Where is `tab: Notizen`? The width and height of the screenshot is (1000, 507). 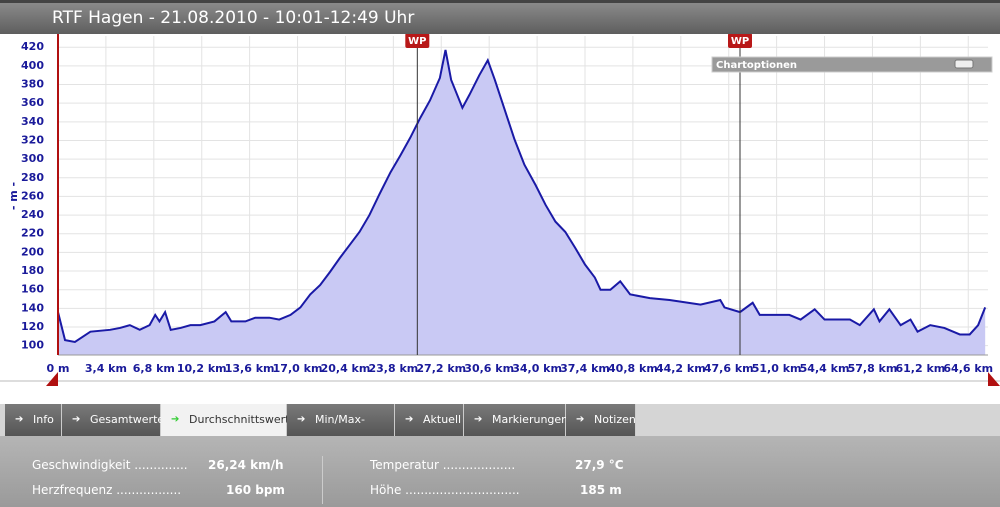
tab: Notizen is located at coordinates (601, 420).